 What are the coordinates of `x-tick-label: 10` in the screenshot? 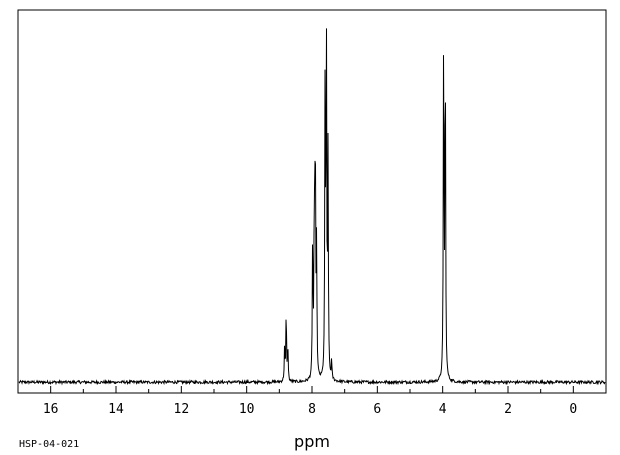 It's located at (247, 409).